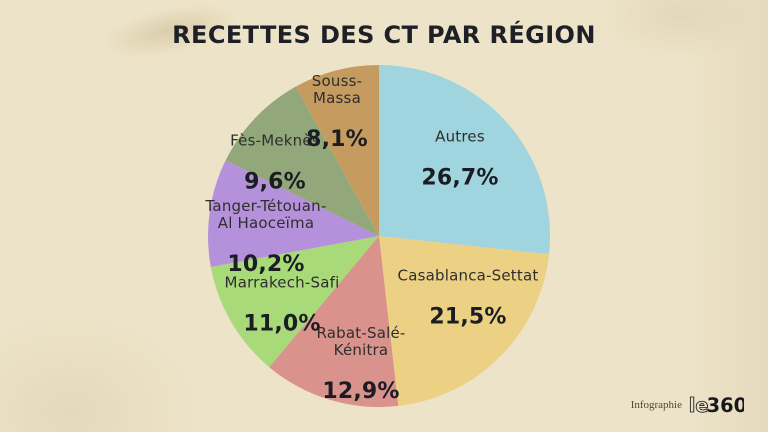 The image size is (768, 432). Describe the element at coordinates (699, 405) in the screenshot. I see `le360-logo-le: le` at that location.